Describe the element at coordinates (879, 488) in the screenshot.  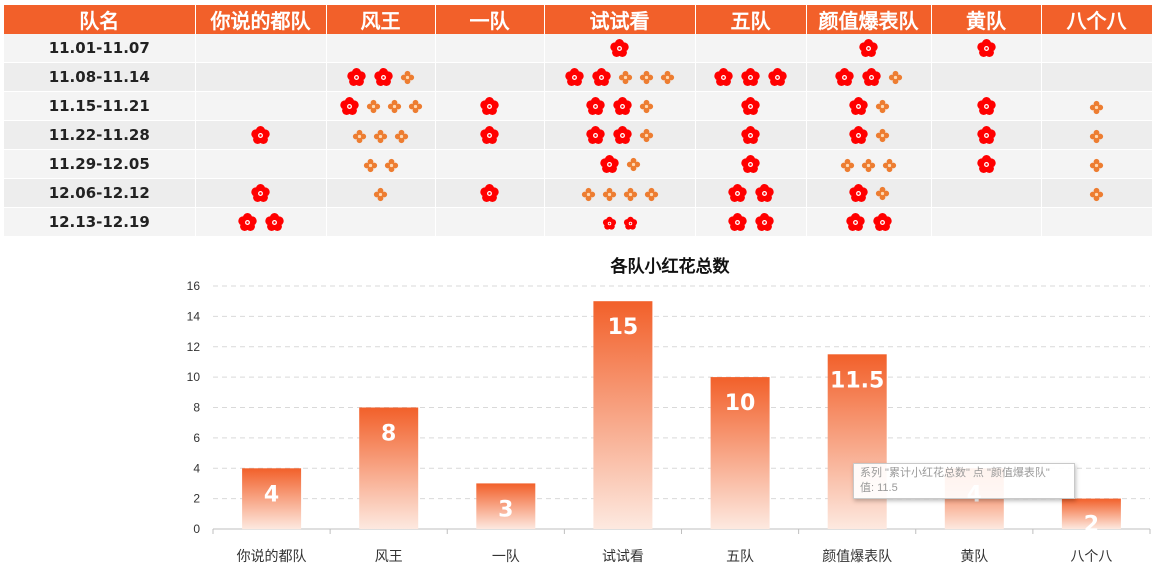
I see `tooltip-value-line: 值: 11.5` at that location.